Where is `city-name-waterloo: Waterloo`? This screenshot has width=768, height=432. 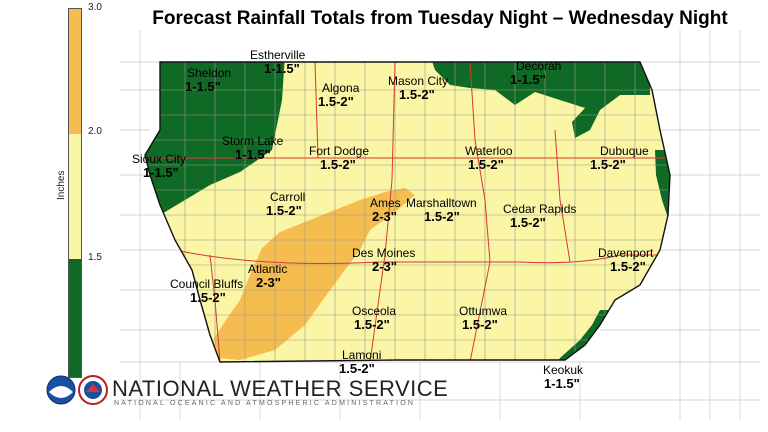
city-name-waterloo: Waterloo is located at coordinates (489, 151).